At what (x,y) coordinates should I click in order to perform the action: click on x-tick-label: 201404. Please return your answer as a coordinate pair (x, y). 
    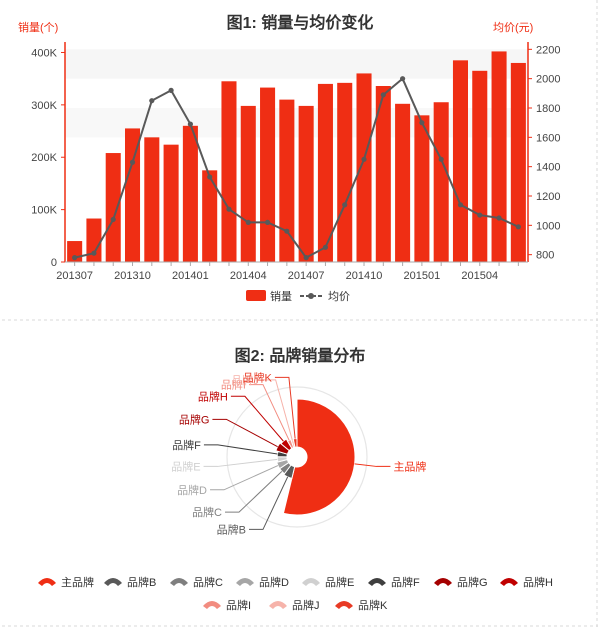
    Looking at the image, I should click on (248, 276).